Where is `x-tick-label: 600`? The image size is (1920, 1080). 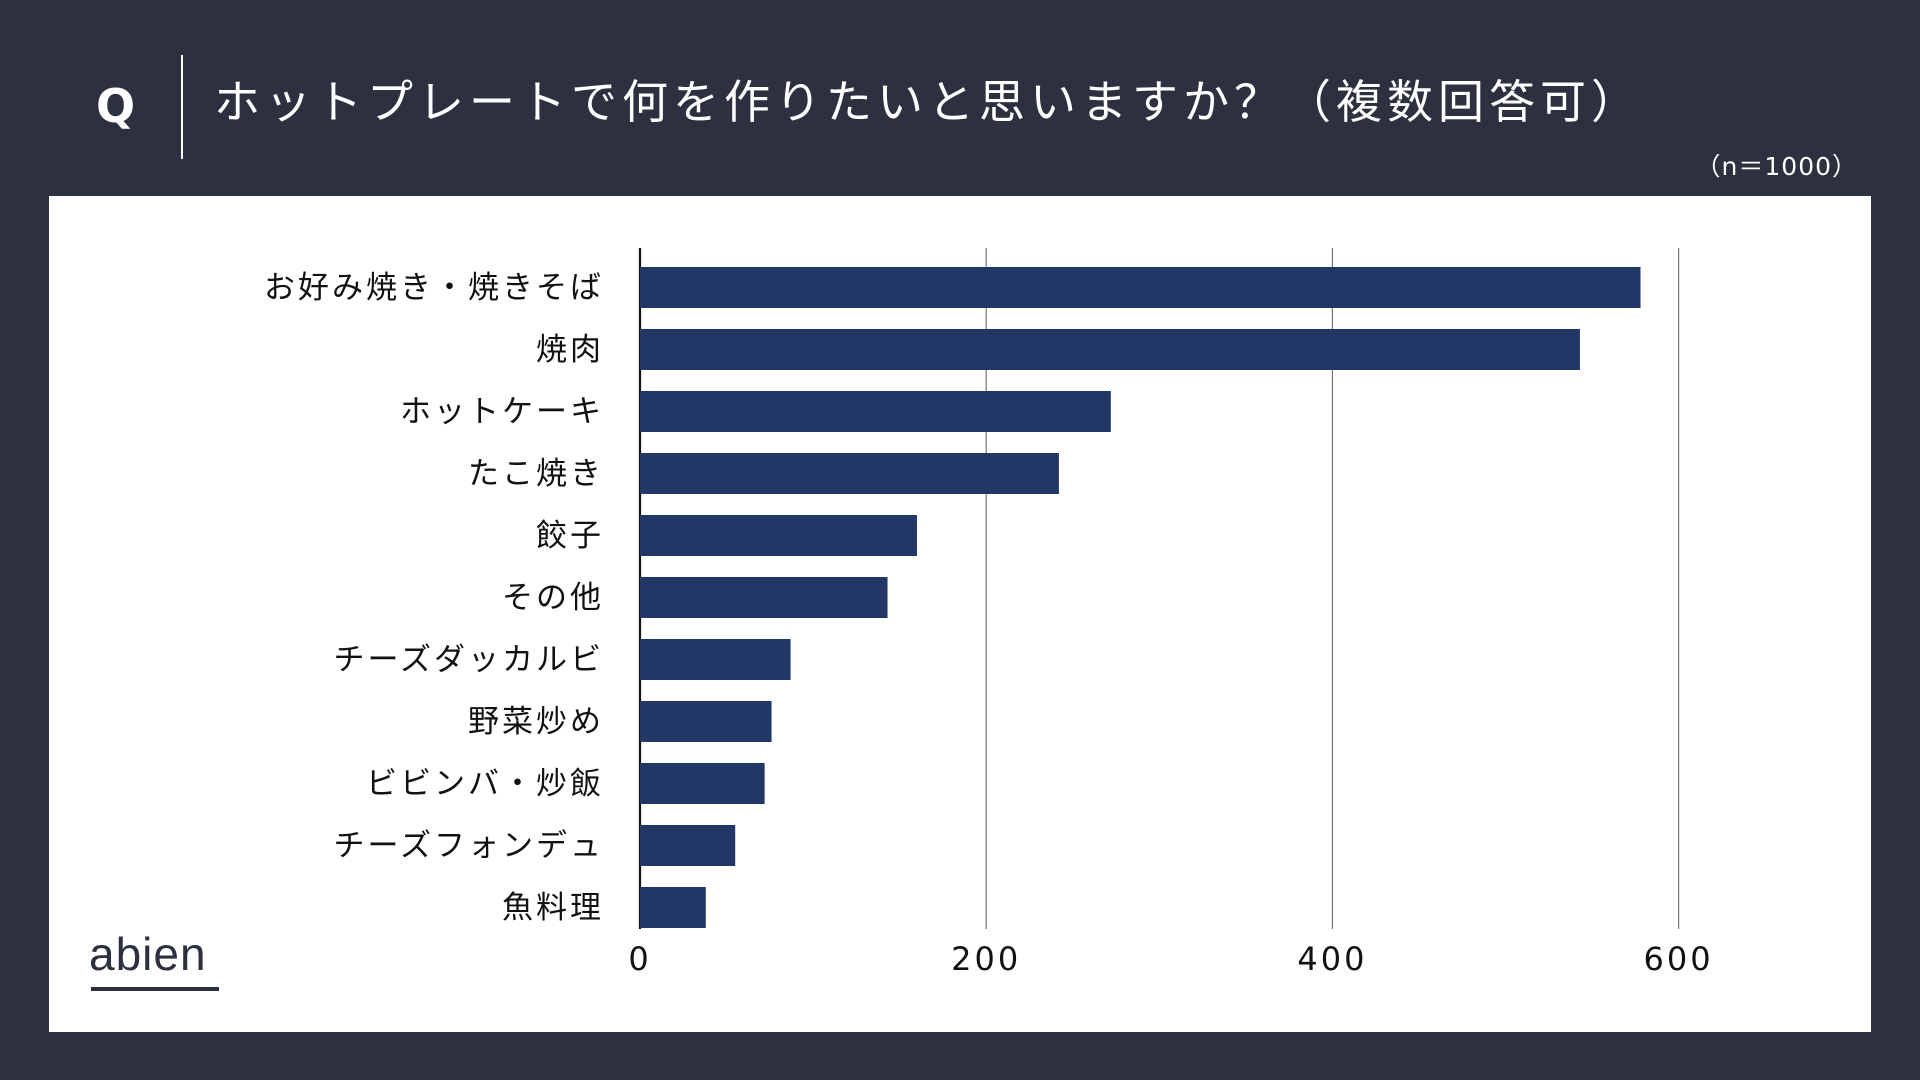 x-tick-label: 600 is located at coordinates (1679, 959).